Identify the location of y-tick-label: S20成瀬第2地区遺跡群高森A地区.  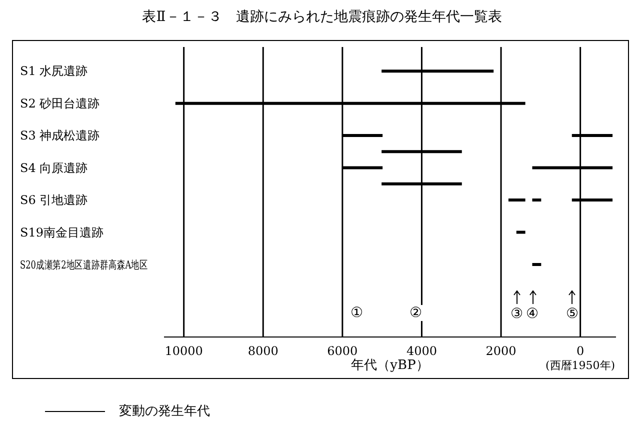
(84, 265).